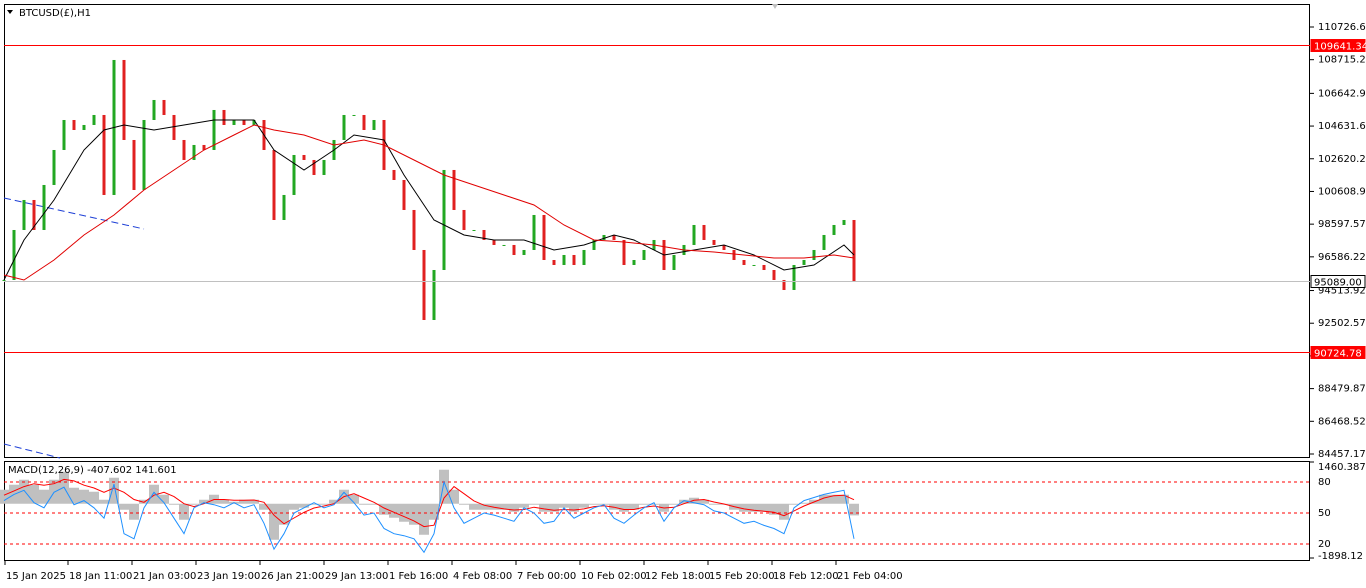 Image resolution: width=1366 pixels, height=588 pixels. What do you see at coordinates (1342, 467) in the screenshot?
I see `y-tick-label: 1460.387` at bounding box center [1342, 467].